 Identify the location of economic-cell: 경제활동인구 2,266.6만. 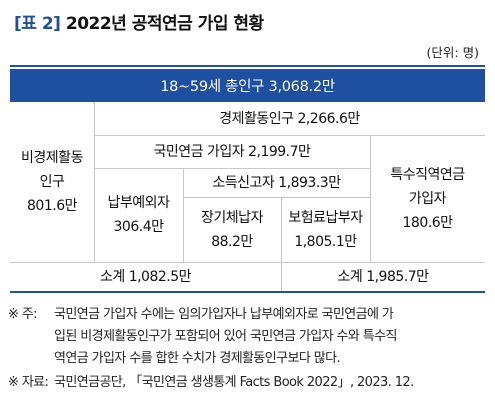
(289, 118).